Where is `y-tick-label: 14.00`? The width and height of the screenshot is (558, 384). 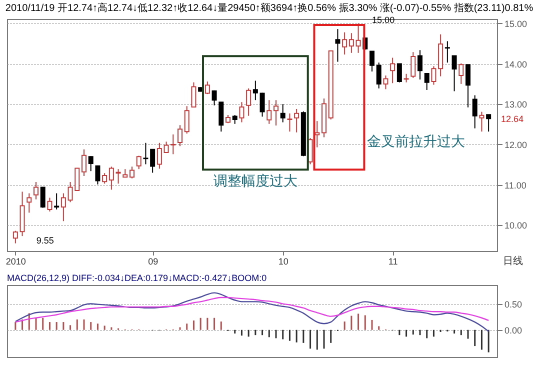 y-tick-label: 14.00 is located at coordinates (516, 64).